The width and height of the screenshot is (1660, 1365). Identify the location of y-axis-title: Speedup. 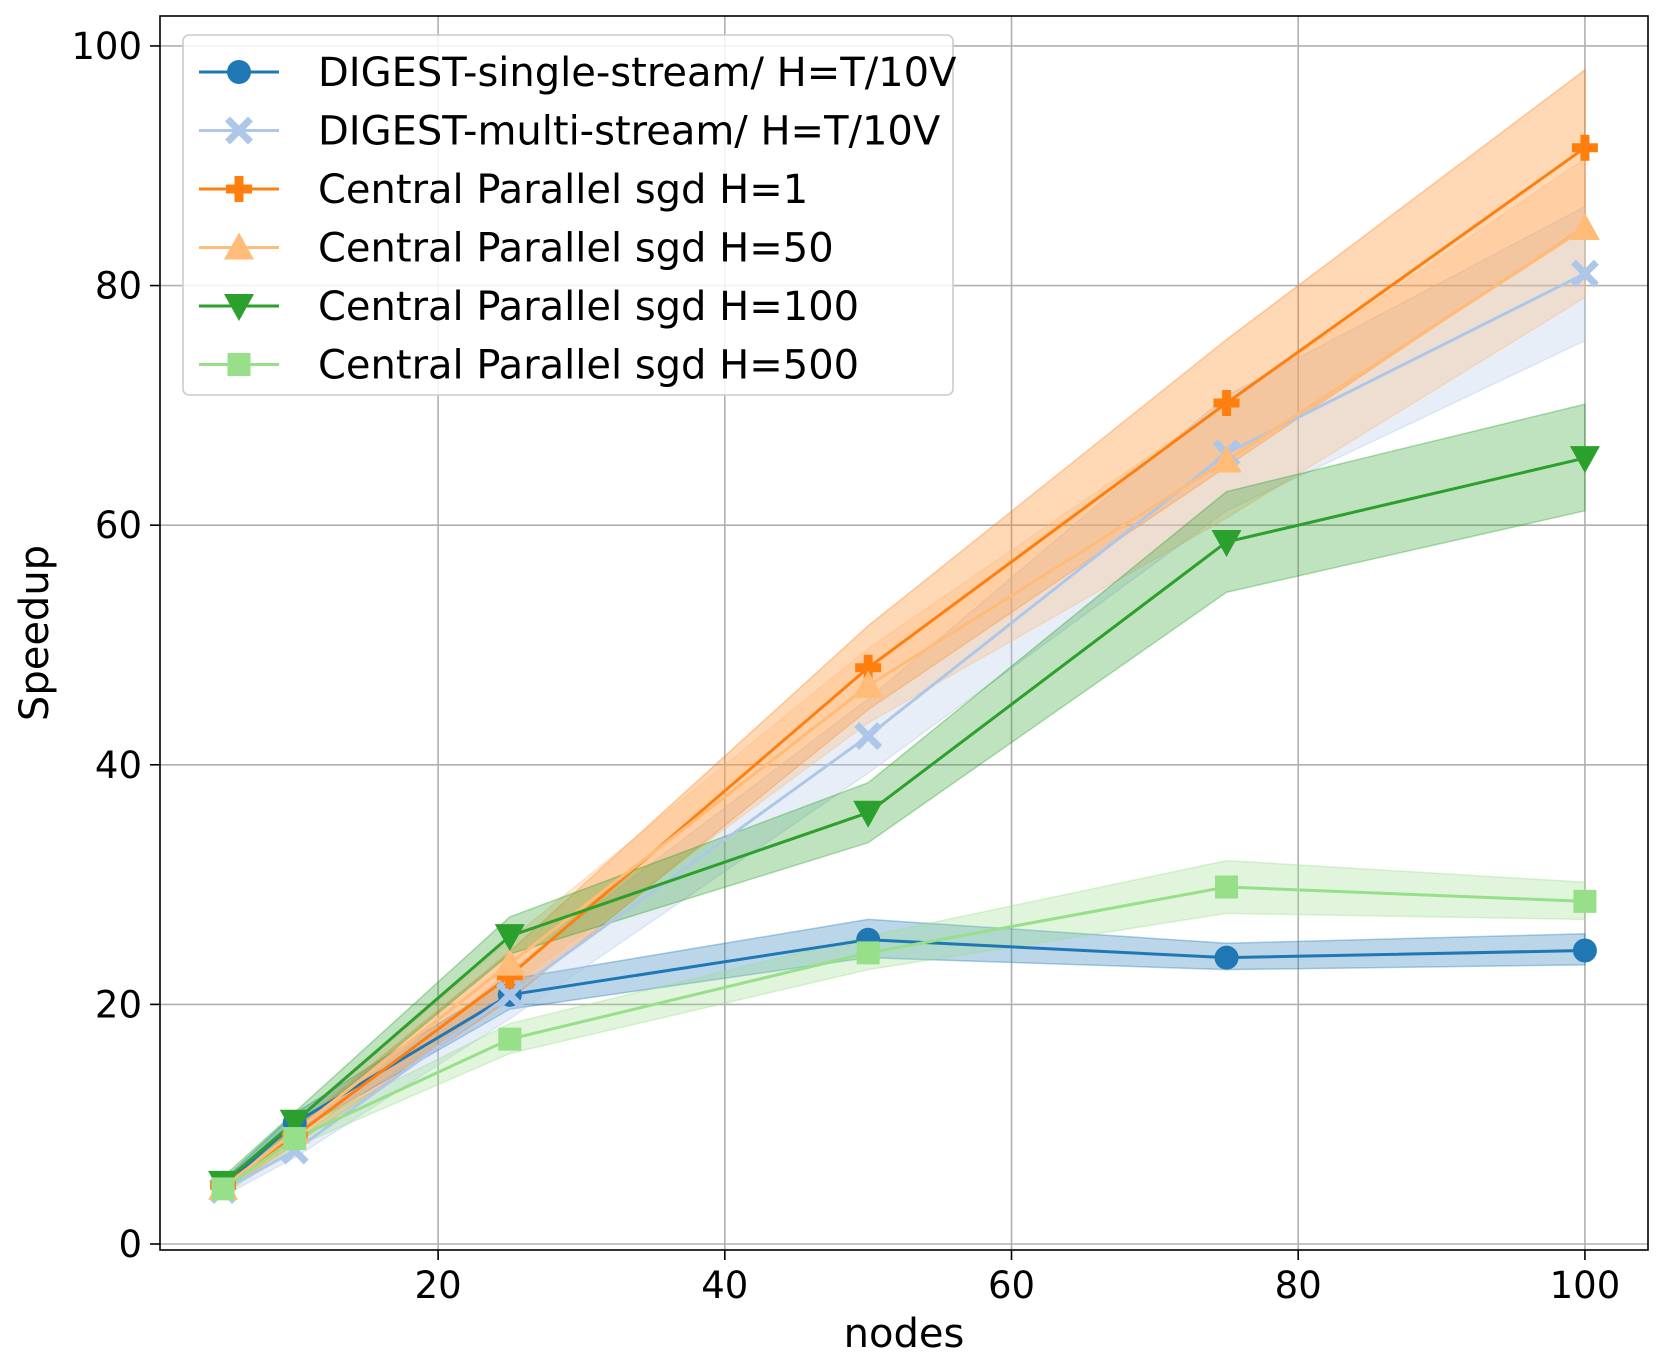
(35, 633).